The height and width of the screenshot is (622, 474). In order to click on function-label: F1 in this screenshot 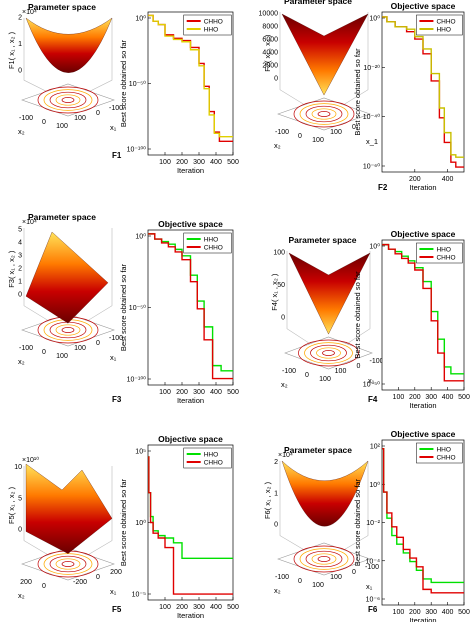, I will do `click(117, 155)`.